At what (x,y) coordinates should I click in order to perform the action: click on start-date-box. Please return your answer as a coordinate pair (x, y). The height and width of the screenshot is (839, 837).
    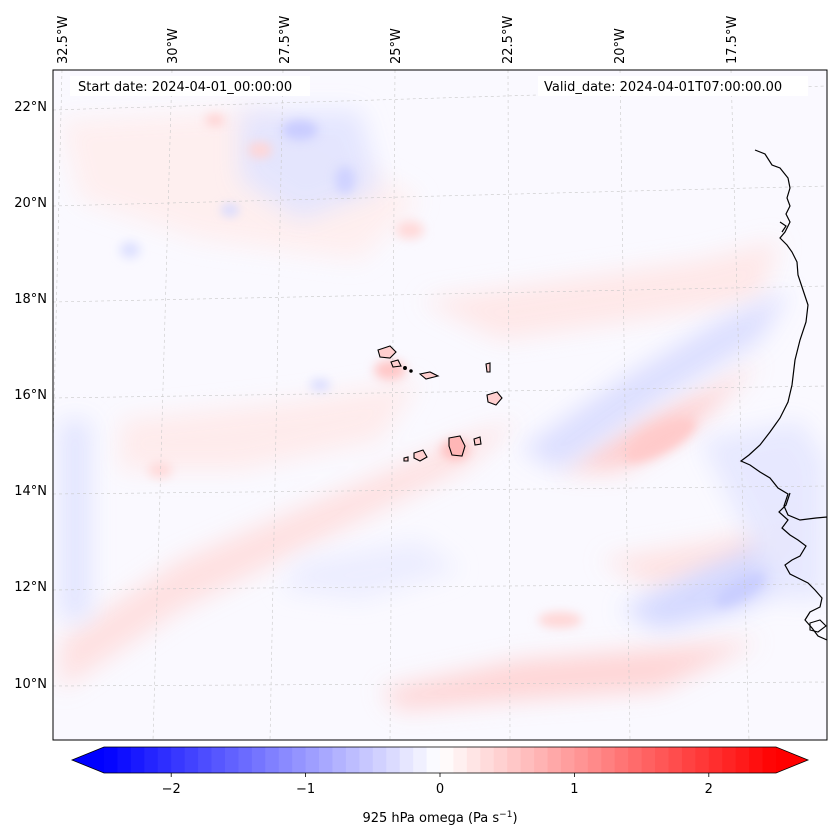
    Looking at the image, I should click on (190, 86).